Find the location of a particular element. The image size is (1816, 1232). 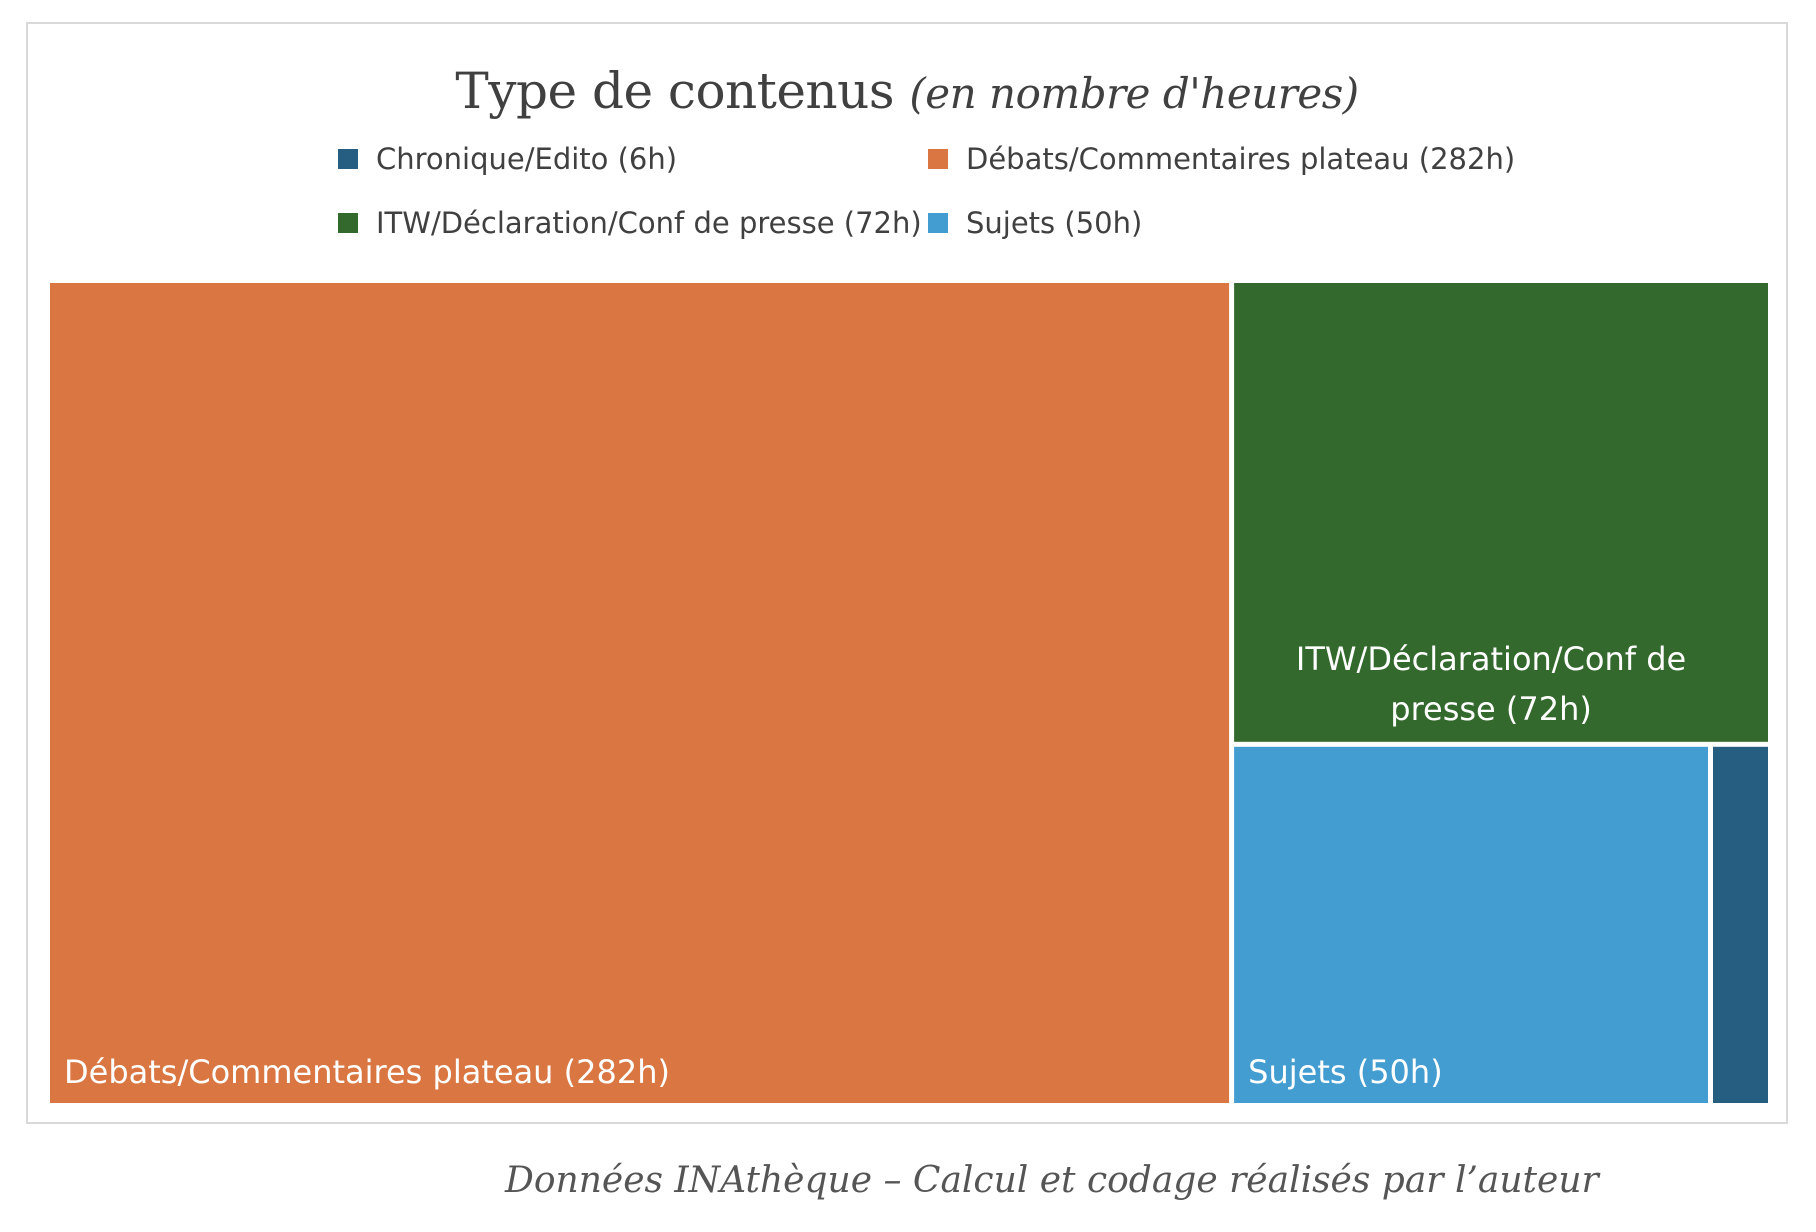

legend-item-chronique: Chronique/Edito (6h) is located at coordinates (633, 159).